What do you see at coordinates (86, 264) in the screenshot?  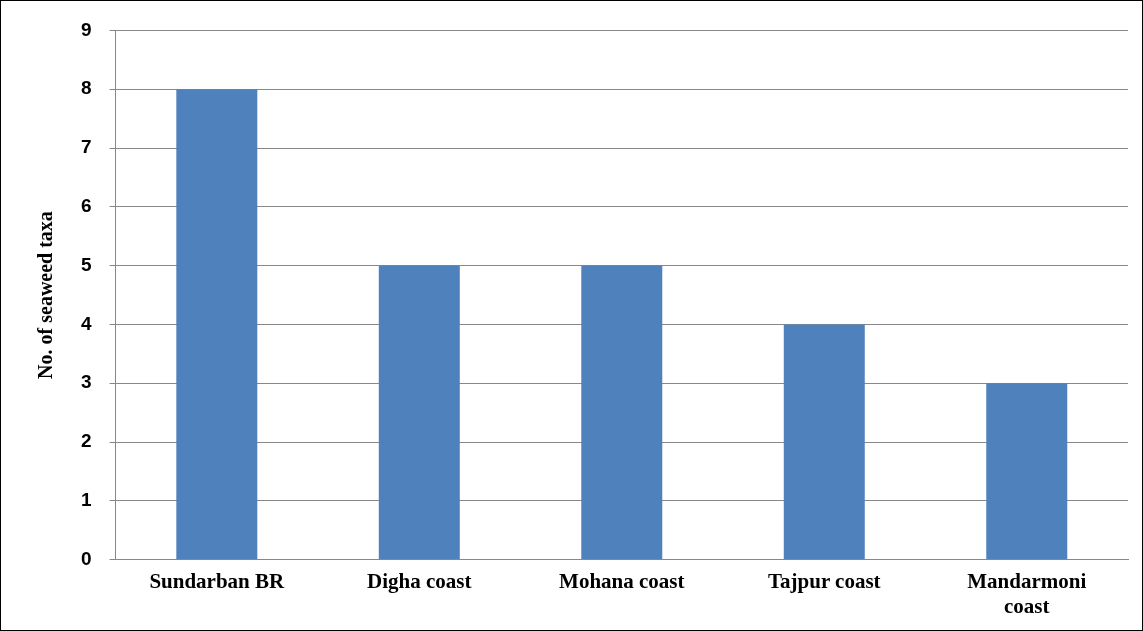 I see `y-tick-label: 5` at bounding box center [86, 264].